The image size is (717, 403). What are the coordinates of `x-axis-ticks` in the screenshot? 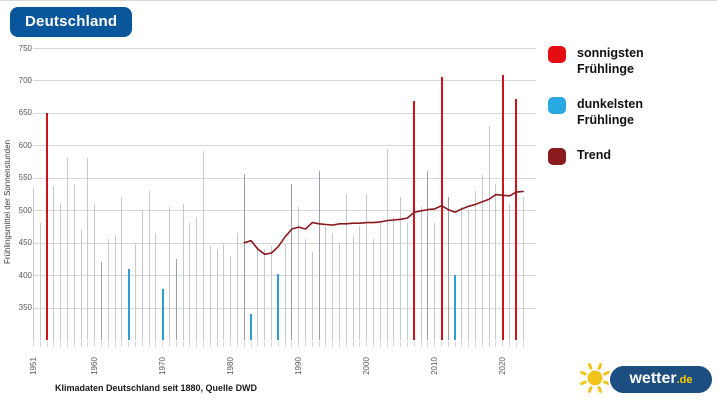 It's located at (284, 345).